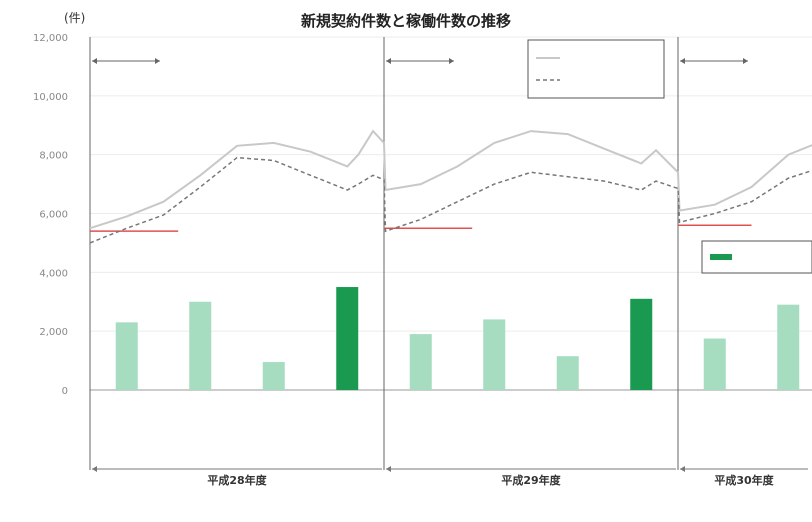 The width and height of the screenshot is (812, 522). Describe the element at coordinates (53, 215) in the screenshot. I see `y-tick-label: 6,000` at that location.